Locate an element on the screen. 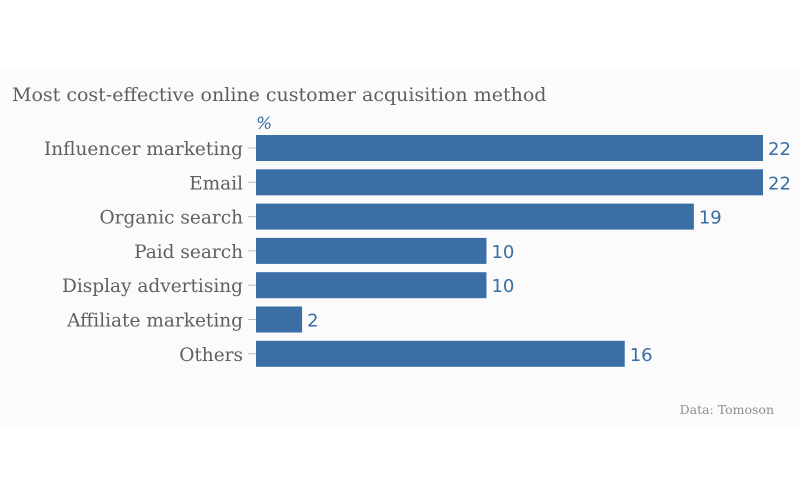 The height and width of the screenshot is (500, 800). value-label: 19 is located at coordinates (710, 218).